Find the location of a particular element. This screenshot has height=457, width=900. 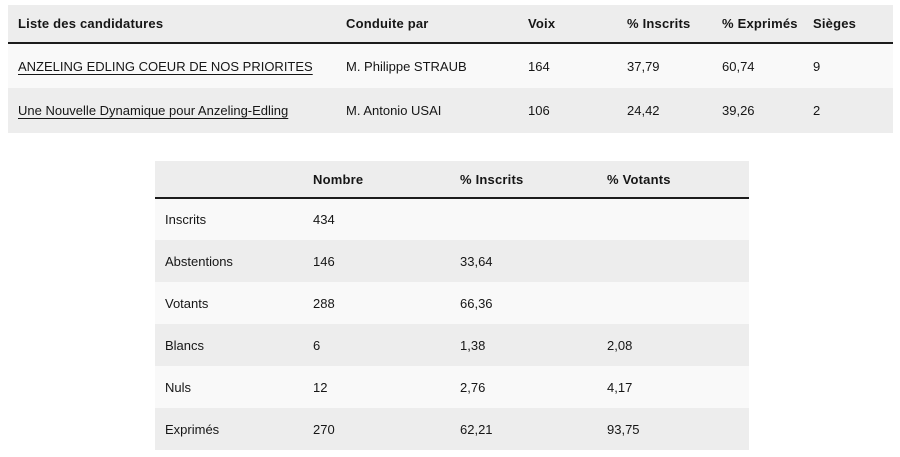

column-header-sieges: Sièges is located at coordinates (853, 24).